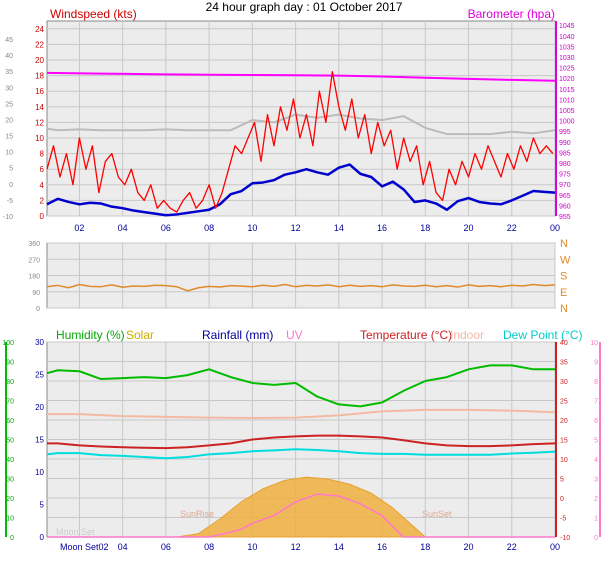 The height and width of the screenshot is (561, 608). I want to click on baro-tick-label: 1020, so click(567, 79).